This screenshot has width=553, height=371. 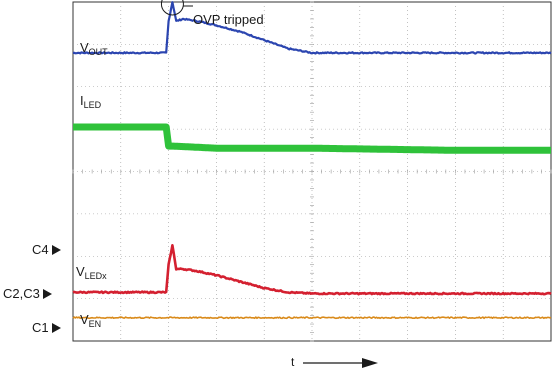 I want to click on vout-label: VOUT, so click(x=94, y=49).